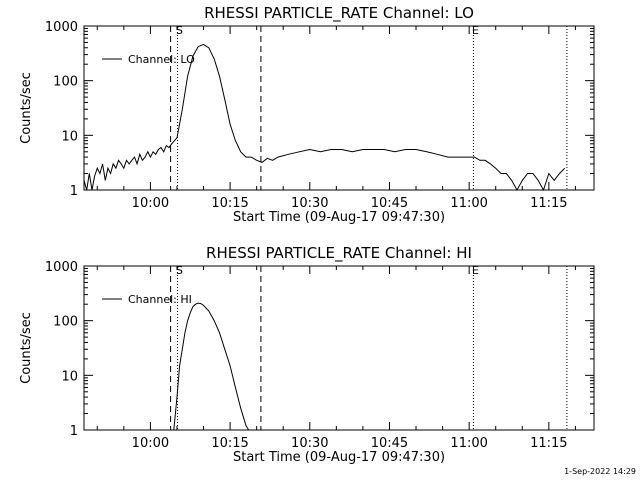  What do you see at coordinates (339, 13) in the screenshot?
I see `chart-title: RHESSI PARTICLE_RATE Channel: LO` at bounding box center [339, 13].